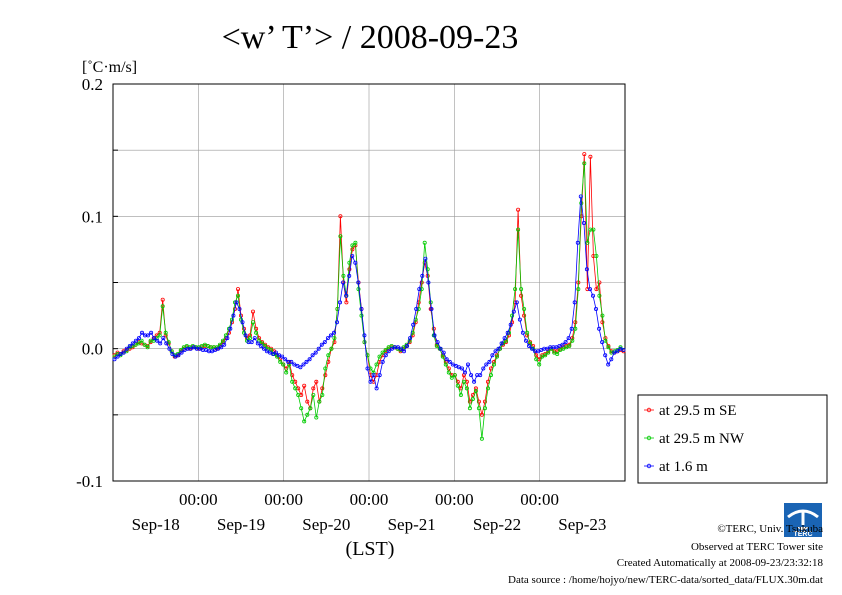  I want to click on legend-item: at 1.6 m, so click(676, 467).